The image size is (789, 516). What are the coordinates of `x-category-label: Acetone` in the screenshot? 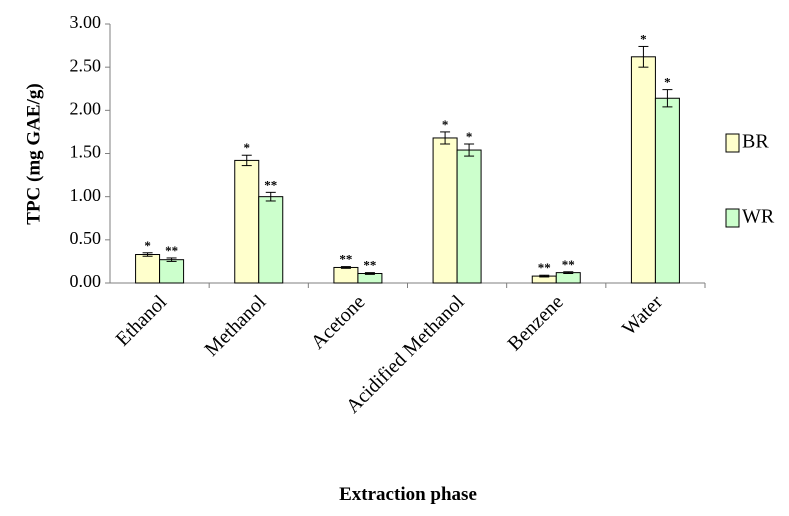 It's located at (338, 322).